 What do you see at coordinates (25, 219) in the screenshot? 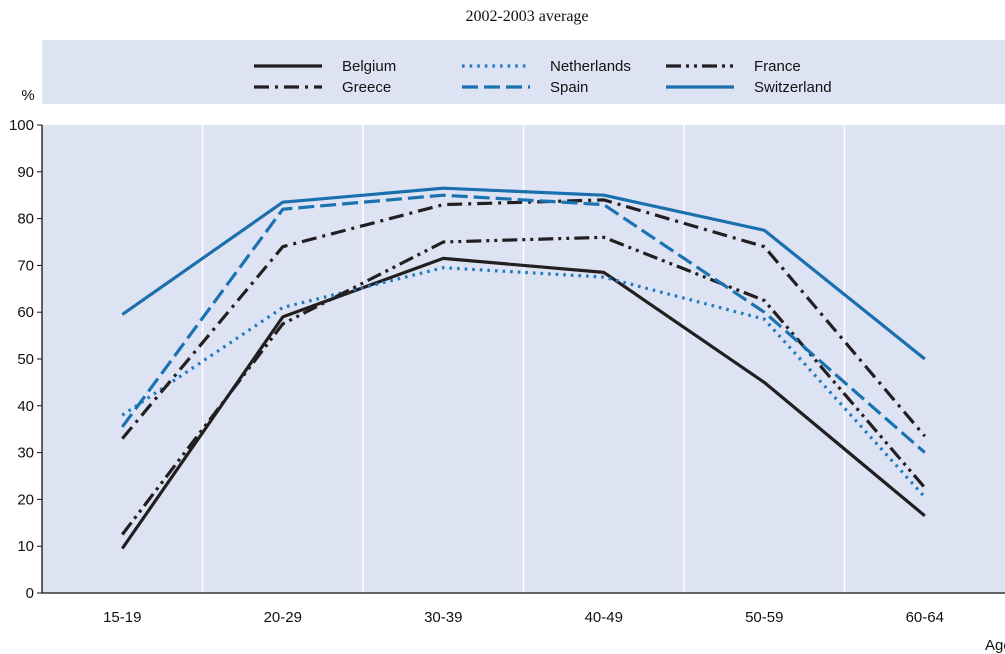
I see `y-tick-label: 80` at bounding box center [25, 219].